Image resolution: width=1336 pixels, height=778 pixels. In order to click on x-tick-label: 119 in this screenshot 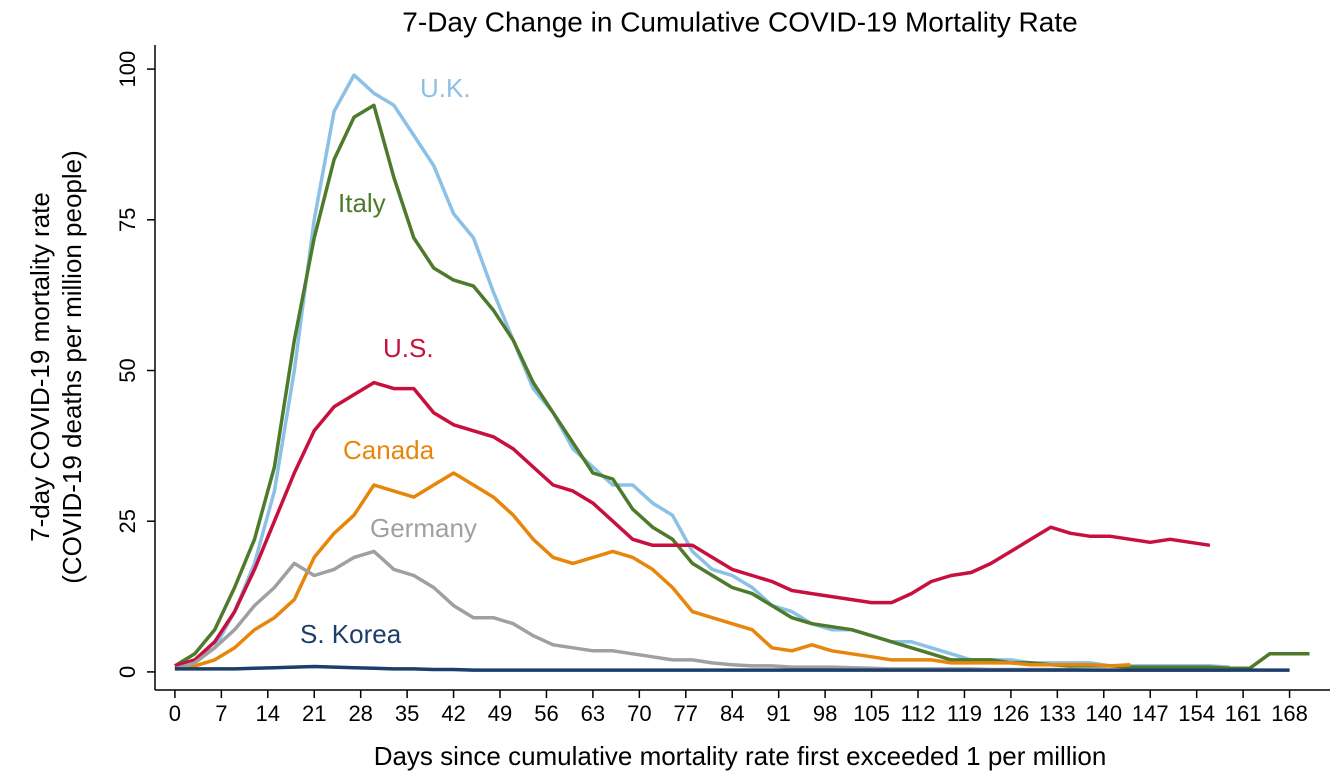, I will do `click(964, 713)`.